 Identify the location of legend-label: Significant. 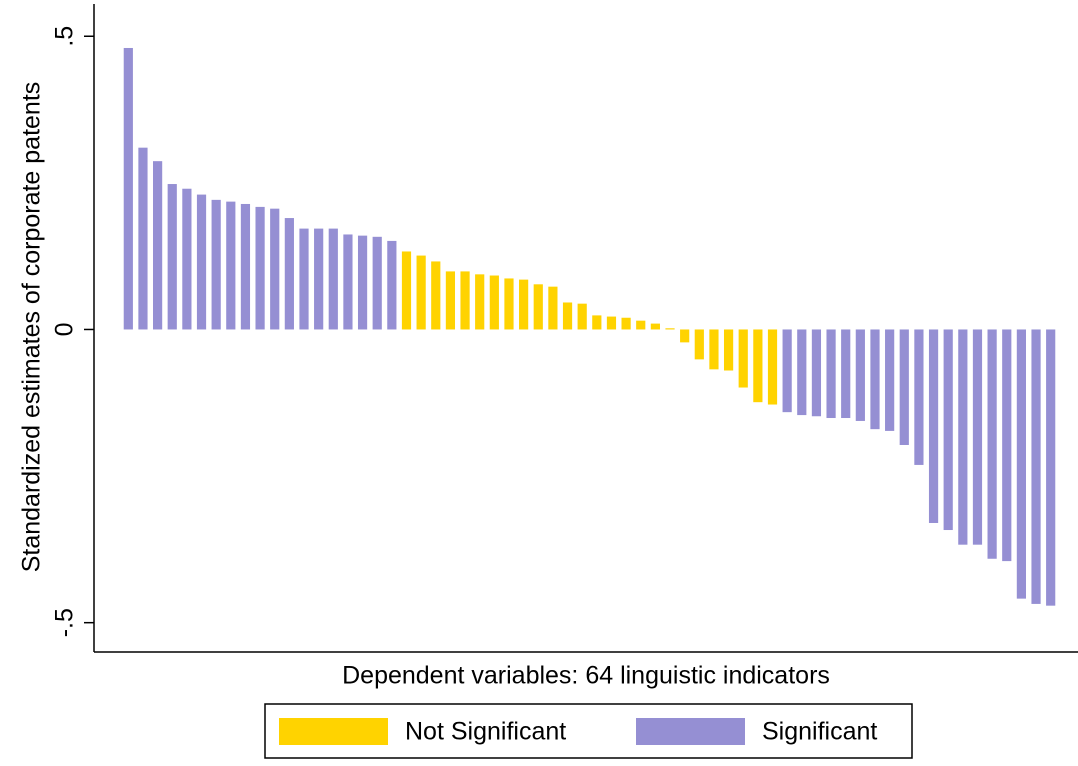
(819, 732).